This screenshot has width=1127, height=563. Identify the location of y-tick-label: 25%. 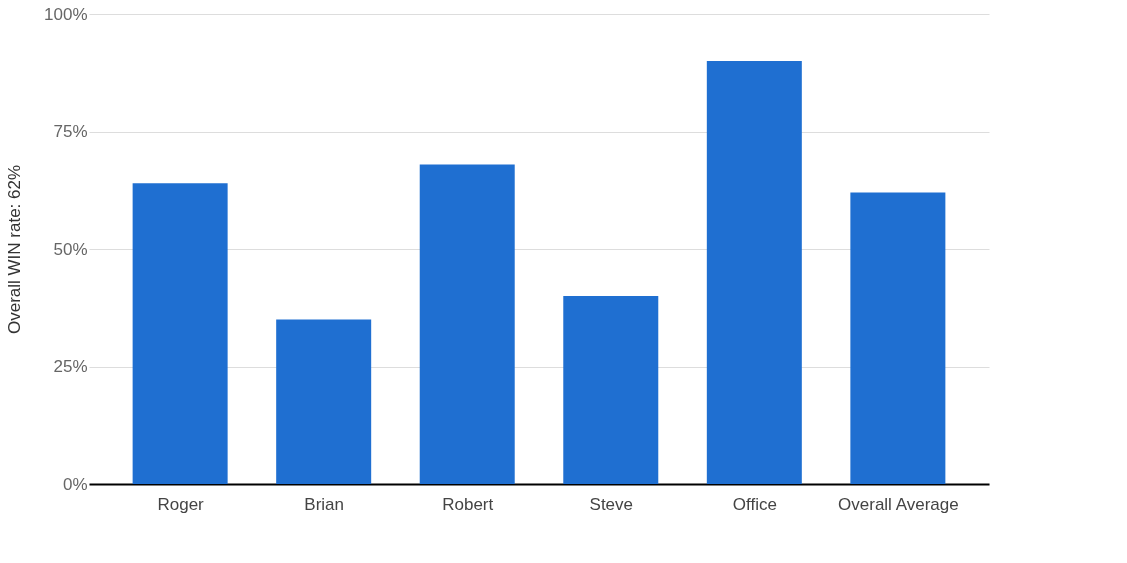
(70, 366).